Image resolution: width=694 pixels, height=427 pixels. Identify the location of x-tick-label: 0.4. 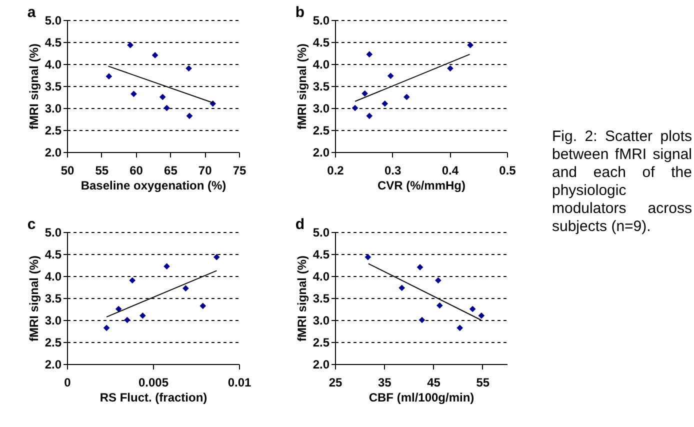
(450, 171).